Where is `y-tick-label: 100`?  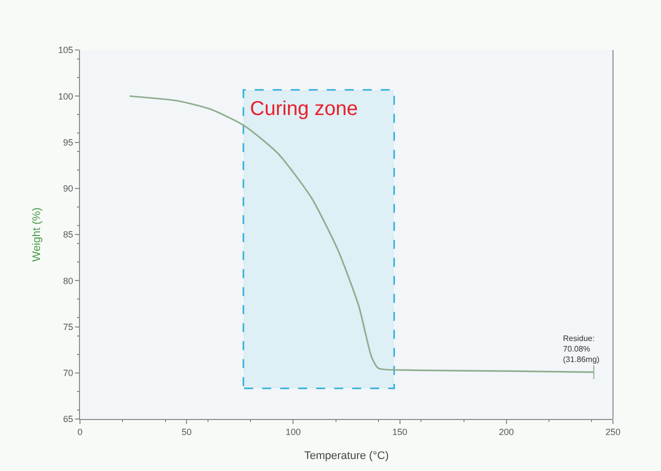 y-tick-label: 100 is located at coordinates (66, 96).